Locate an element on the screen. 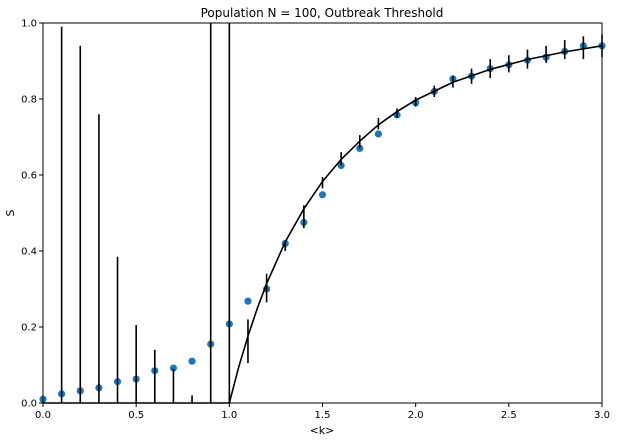 Image resolution: width=617 pixels, height=441 pixels. x-tick-label: 1.0 is located at coordinates (229, 415).